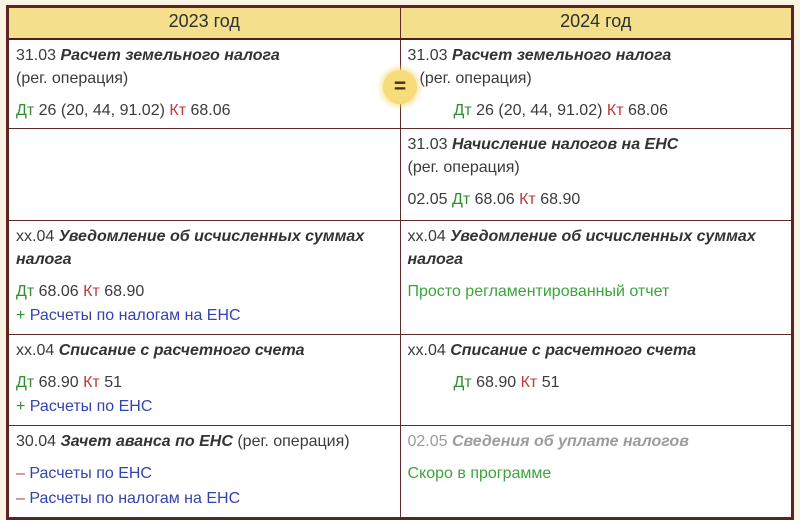 Image resolution: width=800 pixels, height=520 pixels. What do you see at coordinates (479, 473) in the screenshot?
I see `note-text: Скоро в программе` at bounding box center [479, 473].